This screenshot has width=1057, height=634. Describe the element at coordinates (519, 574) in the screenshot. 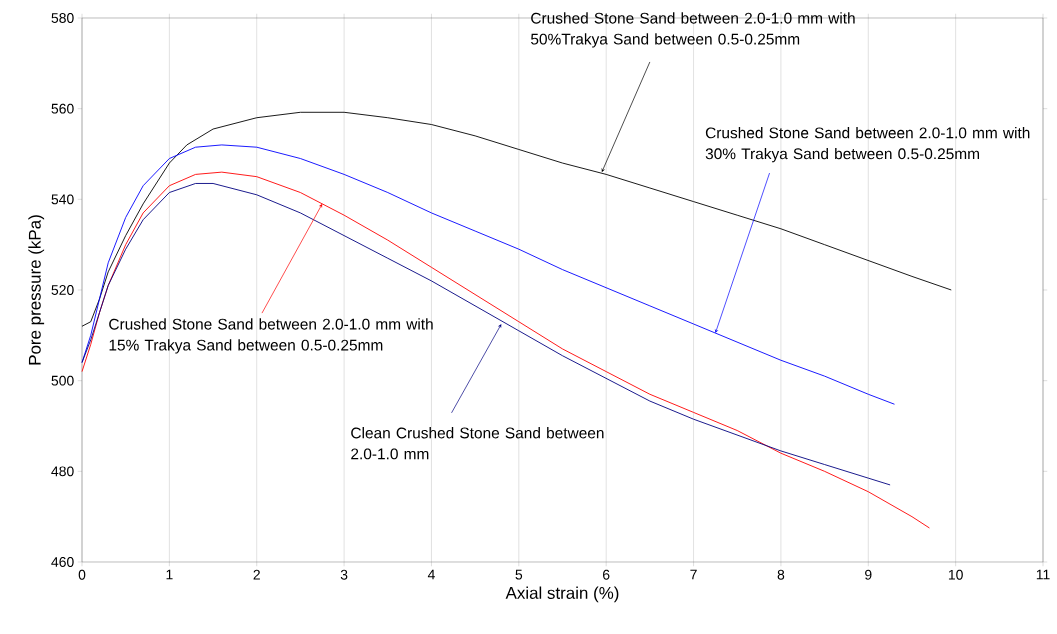

I see `x-tick-label: 5` at that location.